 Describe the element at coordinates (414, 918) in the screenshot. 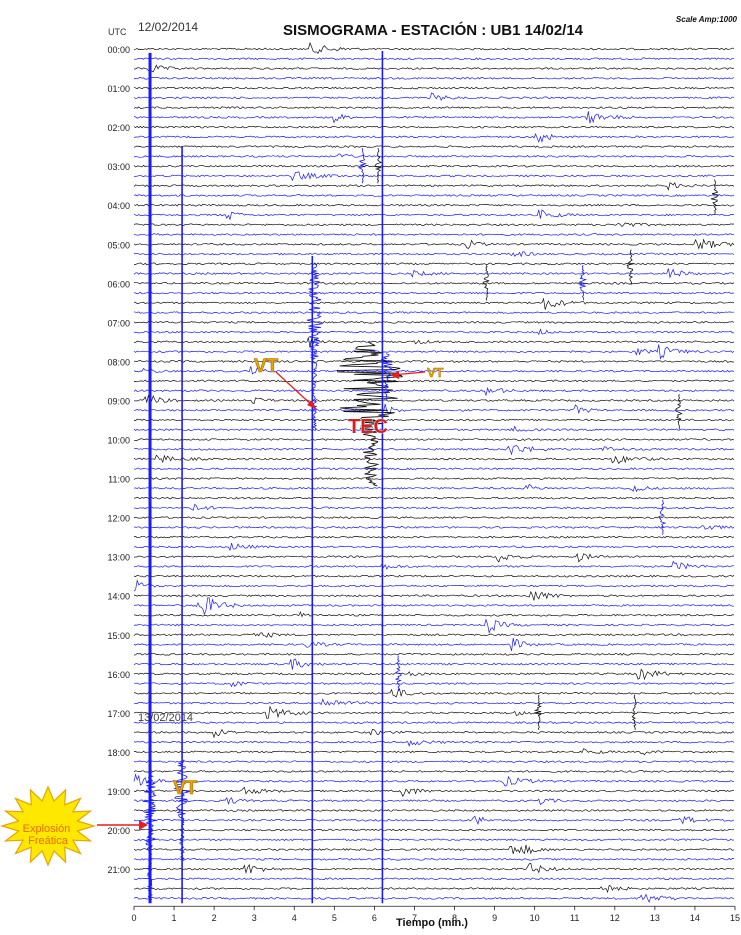

I see `x-tick-label: 7` at that location.